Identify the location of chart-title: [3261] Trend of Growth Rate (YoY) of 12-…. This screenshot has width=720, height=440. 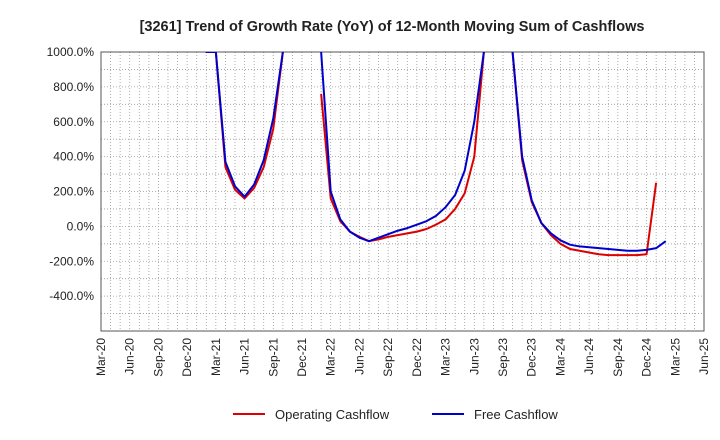
(392, 27).